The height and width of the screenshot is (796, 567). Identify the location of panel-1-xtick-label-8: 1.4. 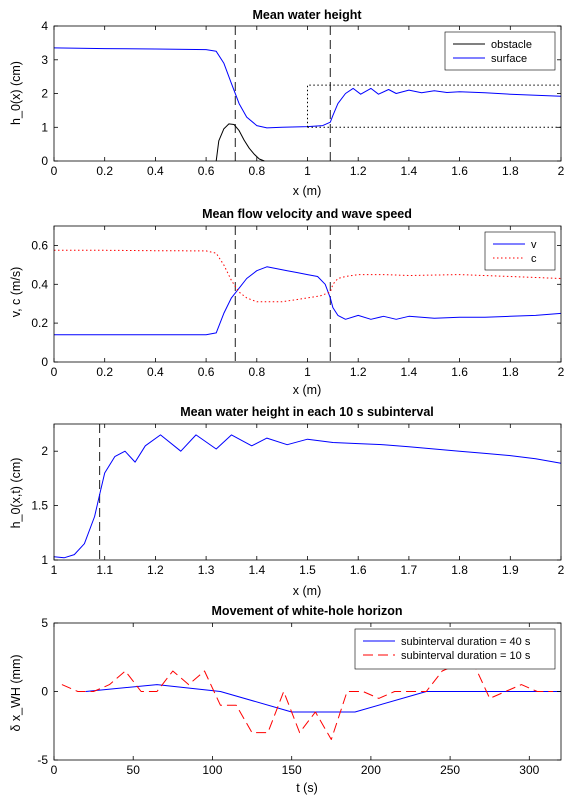
(409, 171).